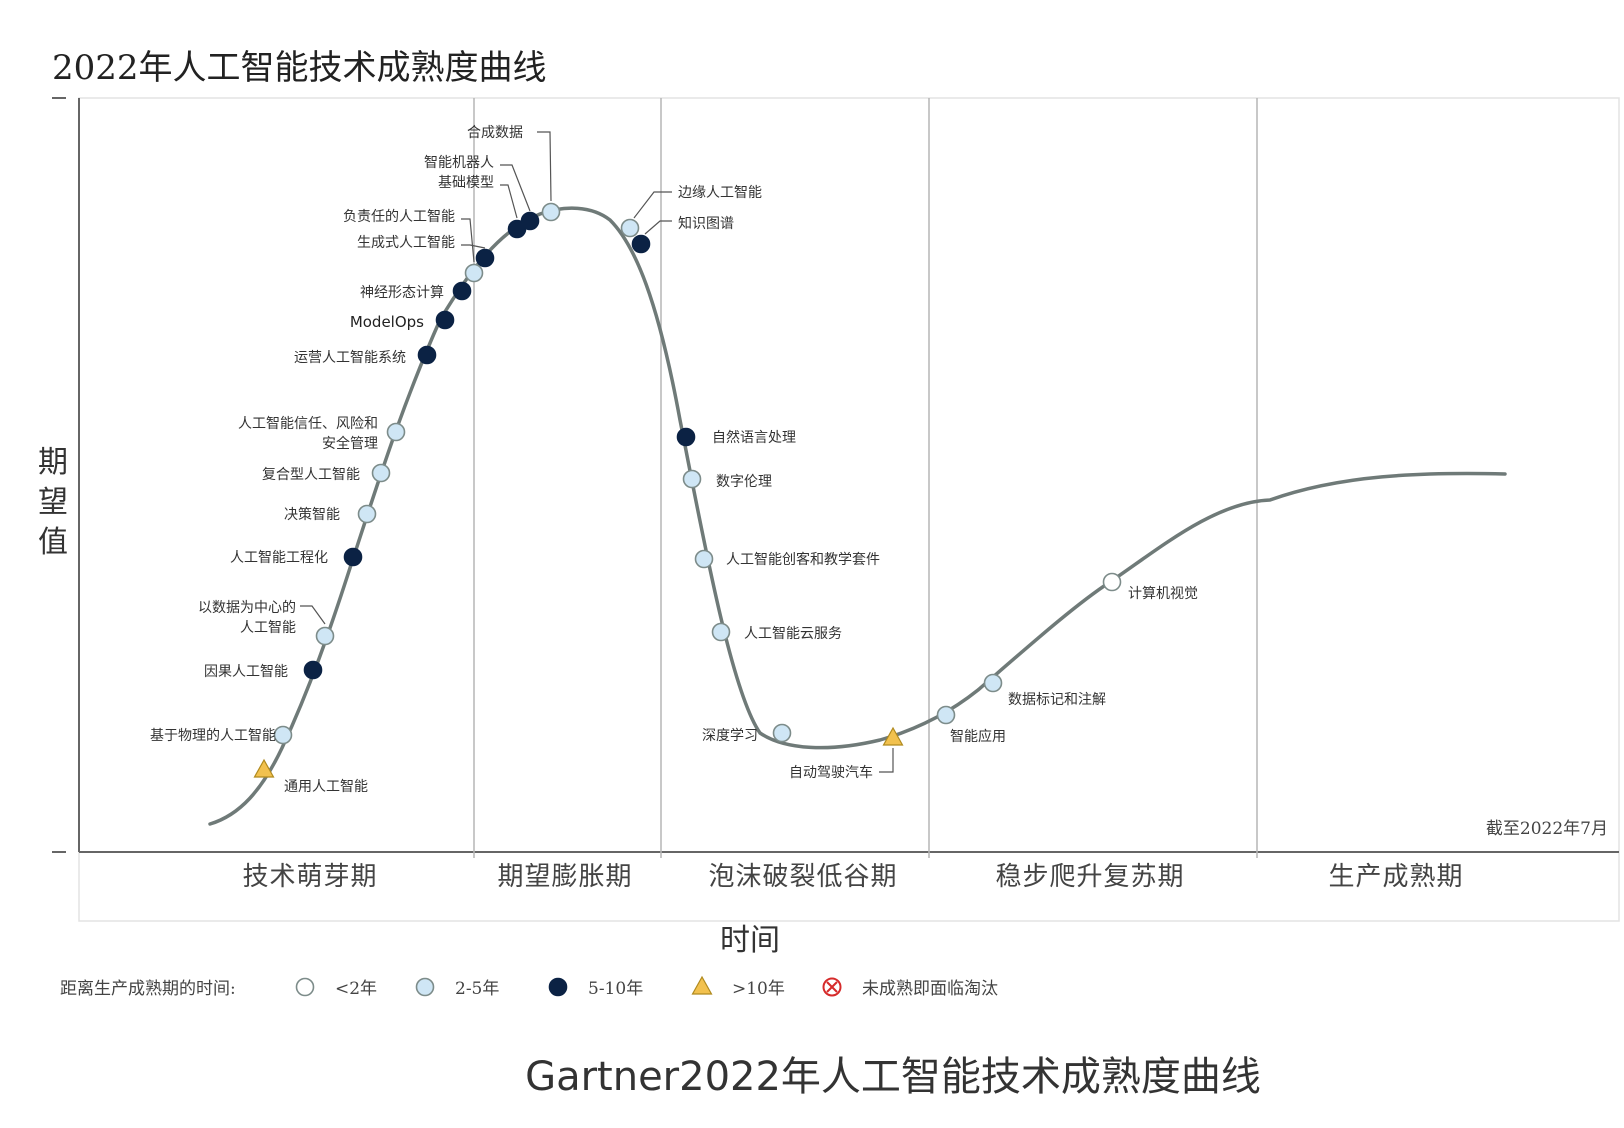 The height and width of the screenshot is (1128, 1624). I want to click on point-label: 神经形态计算, so click(402, 293).